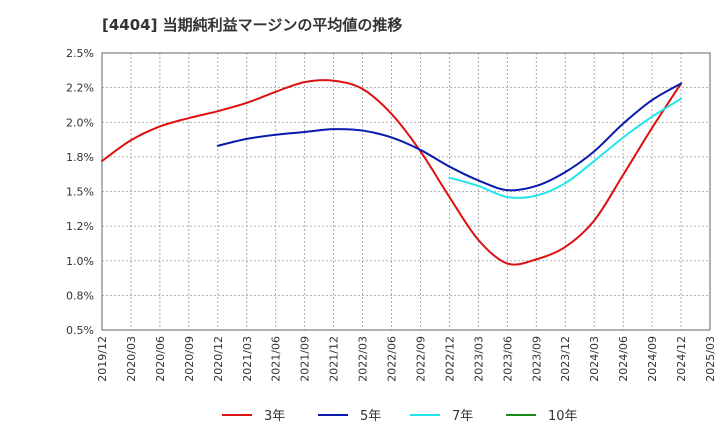  What do you see at coordinates (462, 416) in the screenshot?
I see `legend-label: 7年` at bounding box center [462, 416].